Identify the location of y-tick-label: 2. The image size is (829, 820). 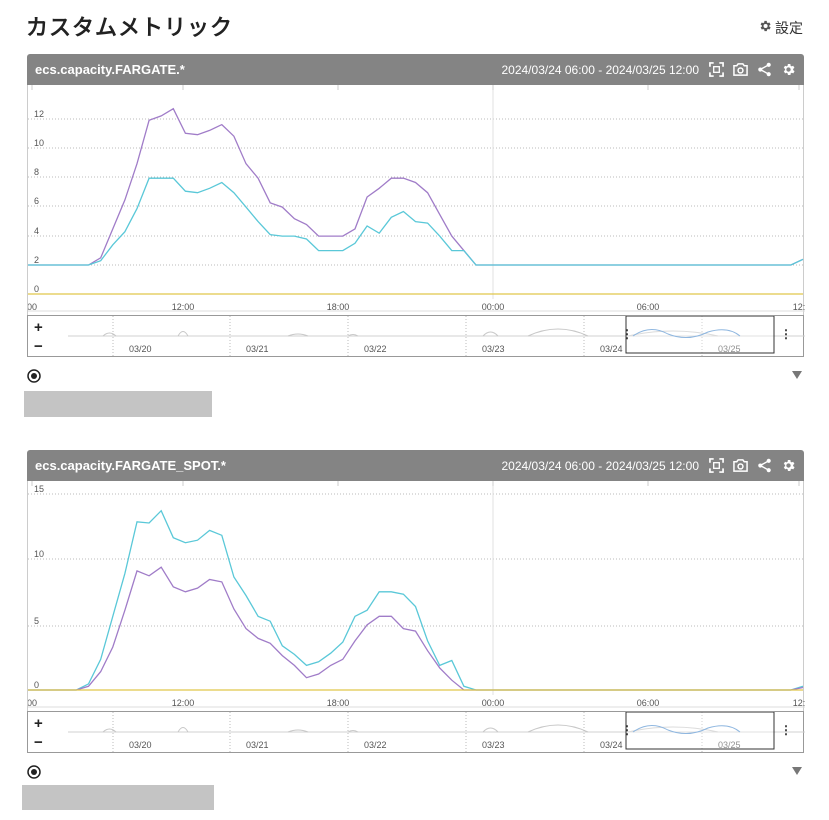
(36, 260).